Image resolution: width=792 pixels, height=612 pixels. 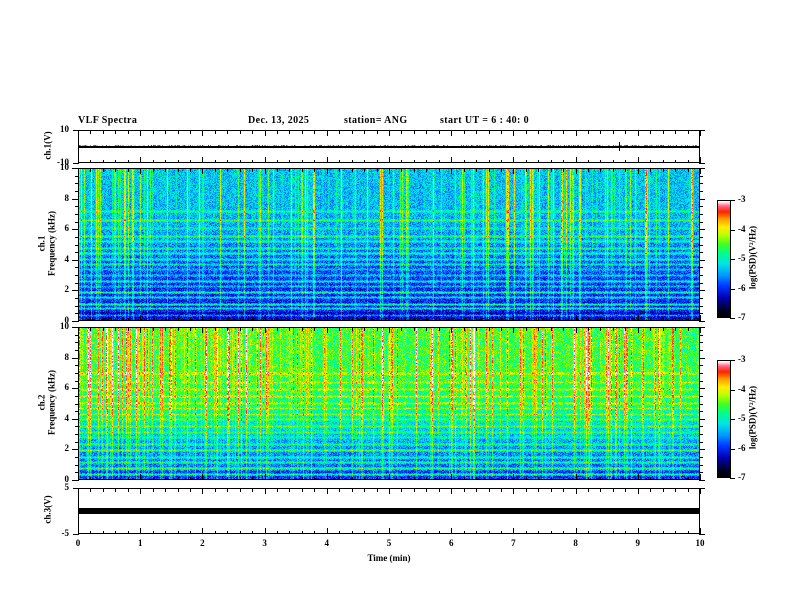 I want to click on panel-ylabel-channel: ch.2, so click(x=41, y=402).